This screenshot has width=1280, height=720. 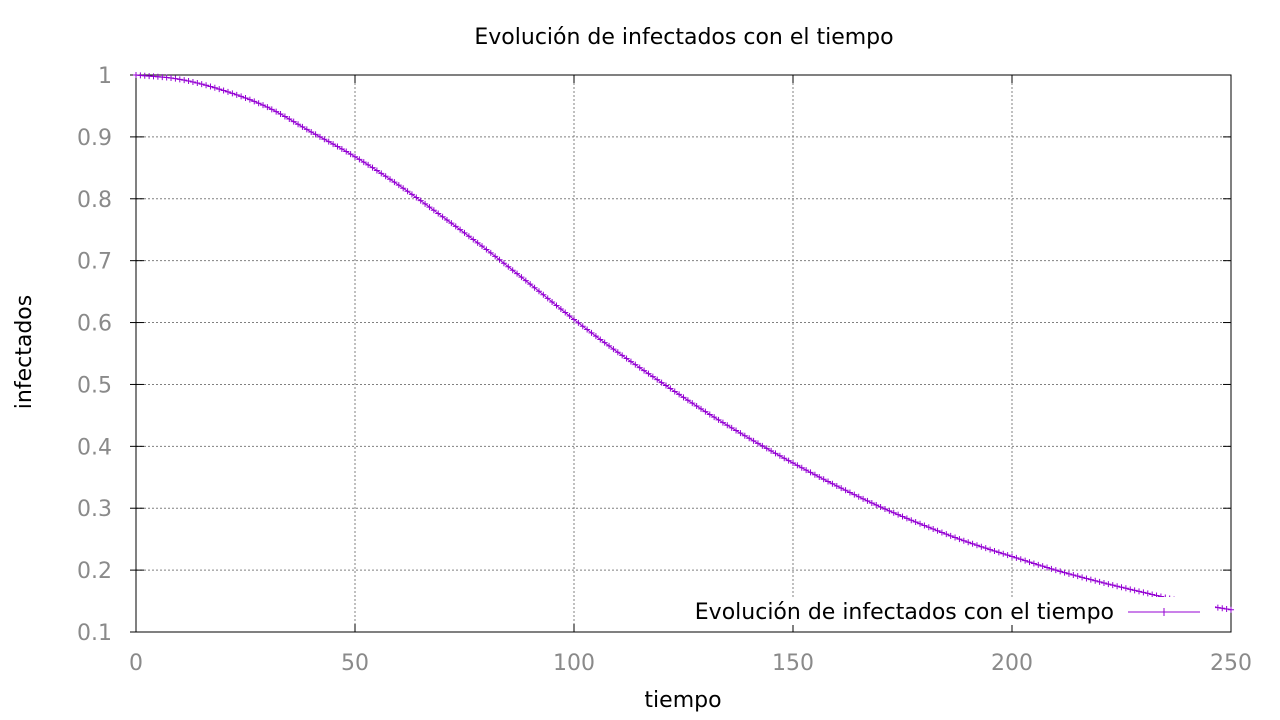 What do you see at coordinates (355, 663) in the screenshot?
I see `x-tick-label: 50` at bounding box center [355, 663].